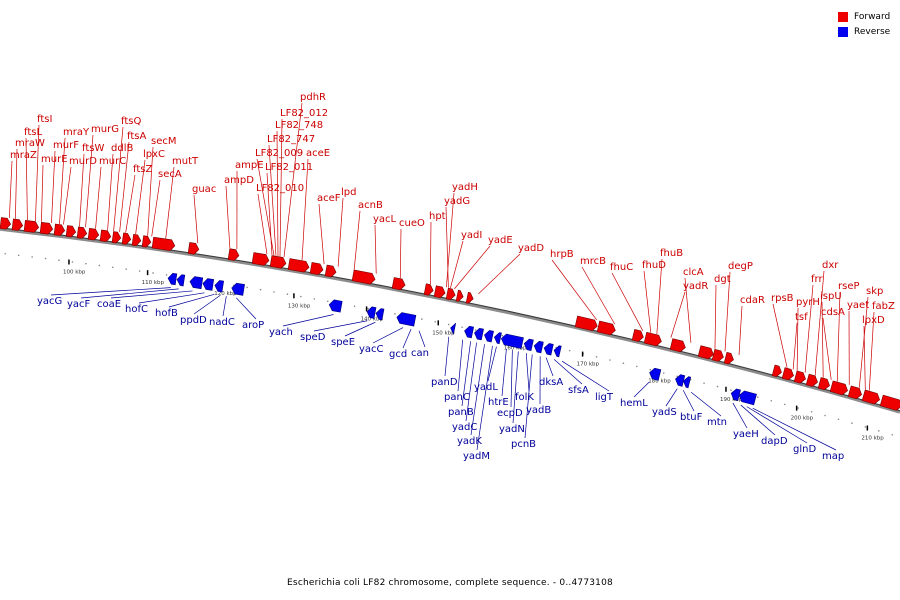 This screenshot has width=900, height=600. What do you see at coordinates (122, 148) in the screenshot?
I see `forward-gene-label: ddlB` at bounding box center [122, 148].